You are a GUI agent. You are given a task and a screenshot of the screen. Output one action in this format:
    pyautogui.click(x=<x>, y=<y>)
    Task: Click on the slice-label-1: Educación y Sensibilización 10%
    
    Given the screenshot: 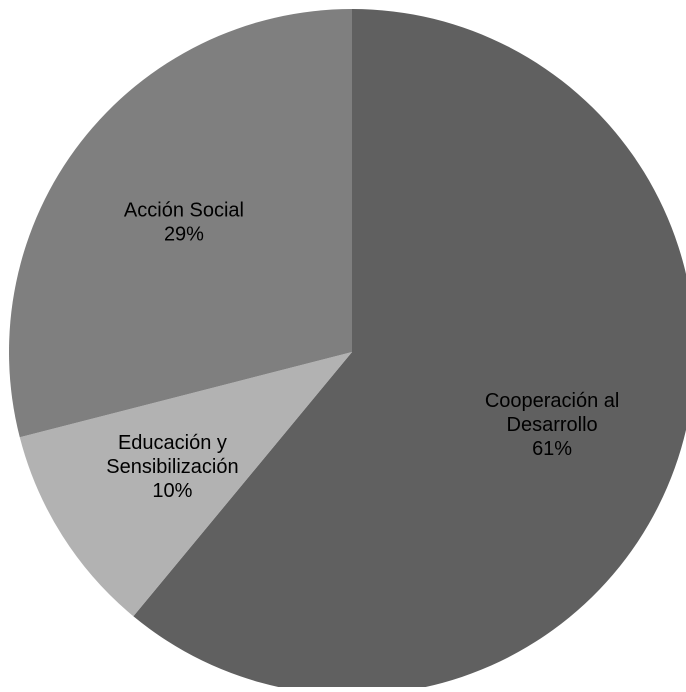 What is the action you would take?
    pyautogui.click(x=172, y=467)
    